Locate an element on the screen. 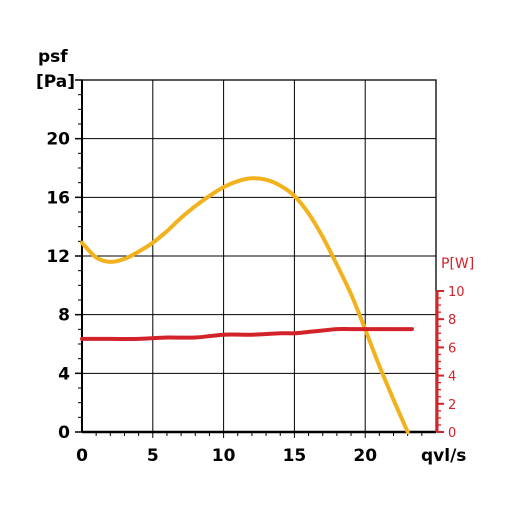 Image resolution: width=515 pixels, height=515 pixels. power-tick-label: 0 is located at coordinates (452, 433).